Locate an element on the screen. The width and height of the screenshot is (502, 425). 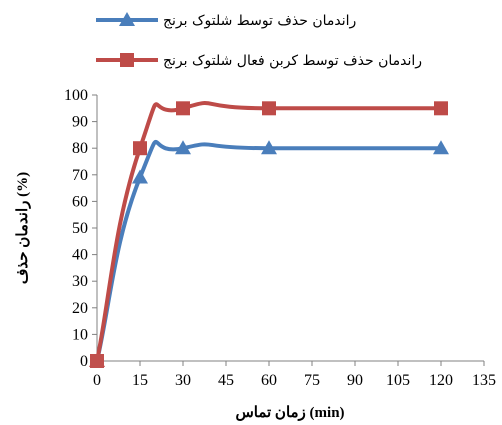
x-axis-title: زمان تماس (min) is located at coordinates (289, 413).